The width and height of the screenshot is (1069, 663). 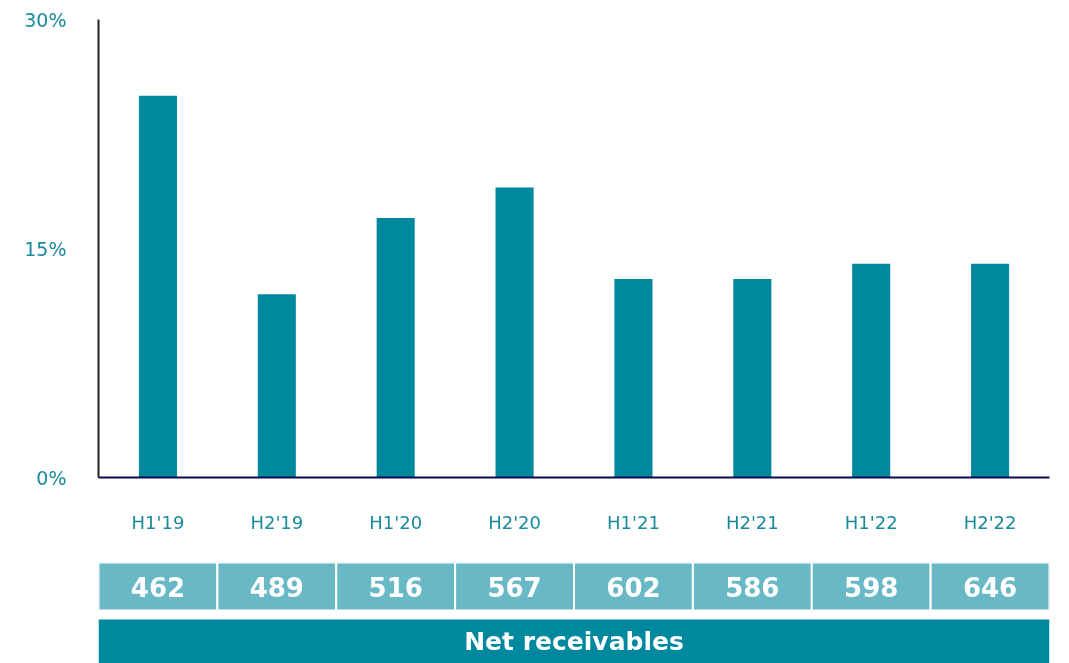 What do you see at coordinates (990, 522) in the screenshot?
I see `x-tick-label: H2'22` at bounding box center [990, 522].